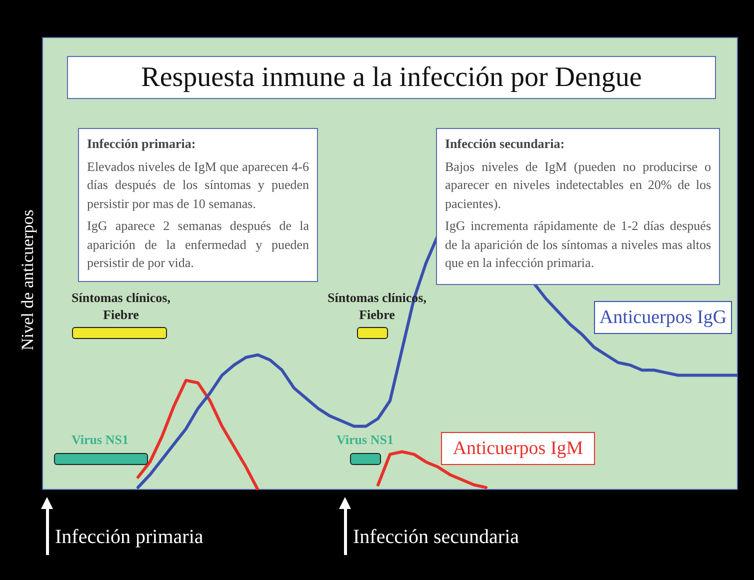 The height and width of the screenshot is (580, 754). I want to click on annotation: IgG incrementa rápidamente de 1-2 días después de la aparición de los síntomas a niveles mas altos que en la infección primaria., so click(578, 244).